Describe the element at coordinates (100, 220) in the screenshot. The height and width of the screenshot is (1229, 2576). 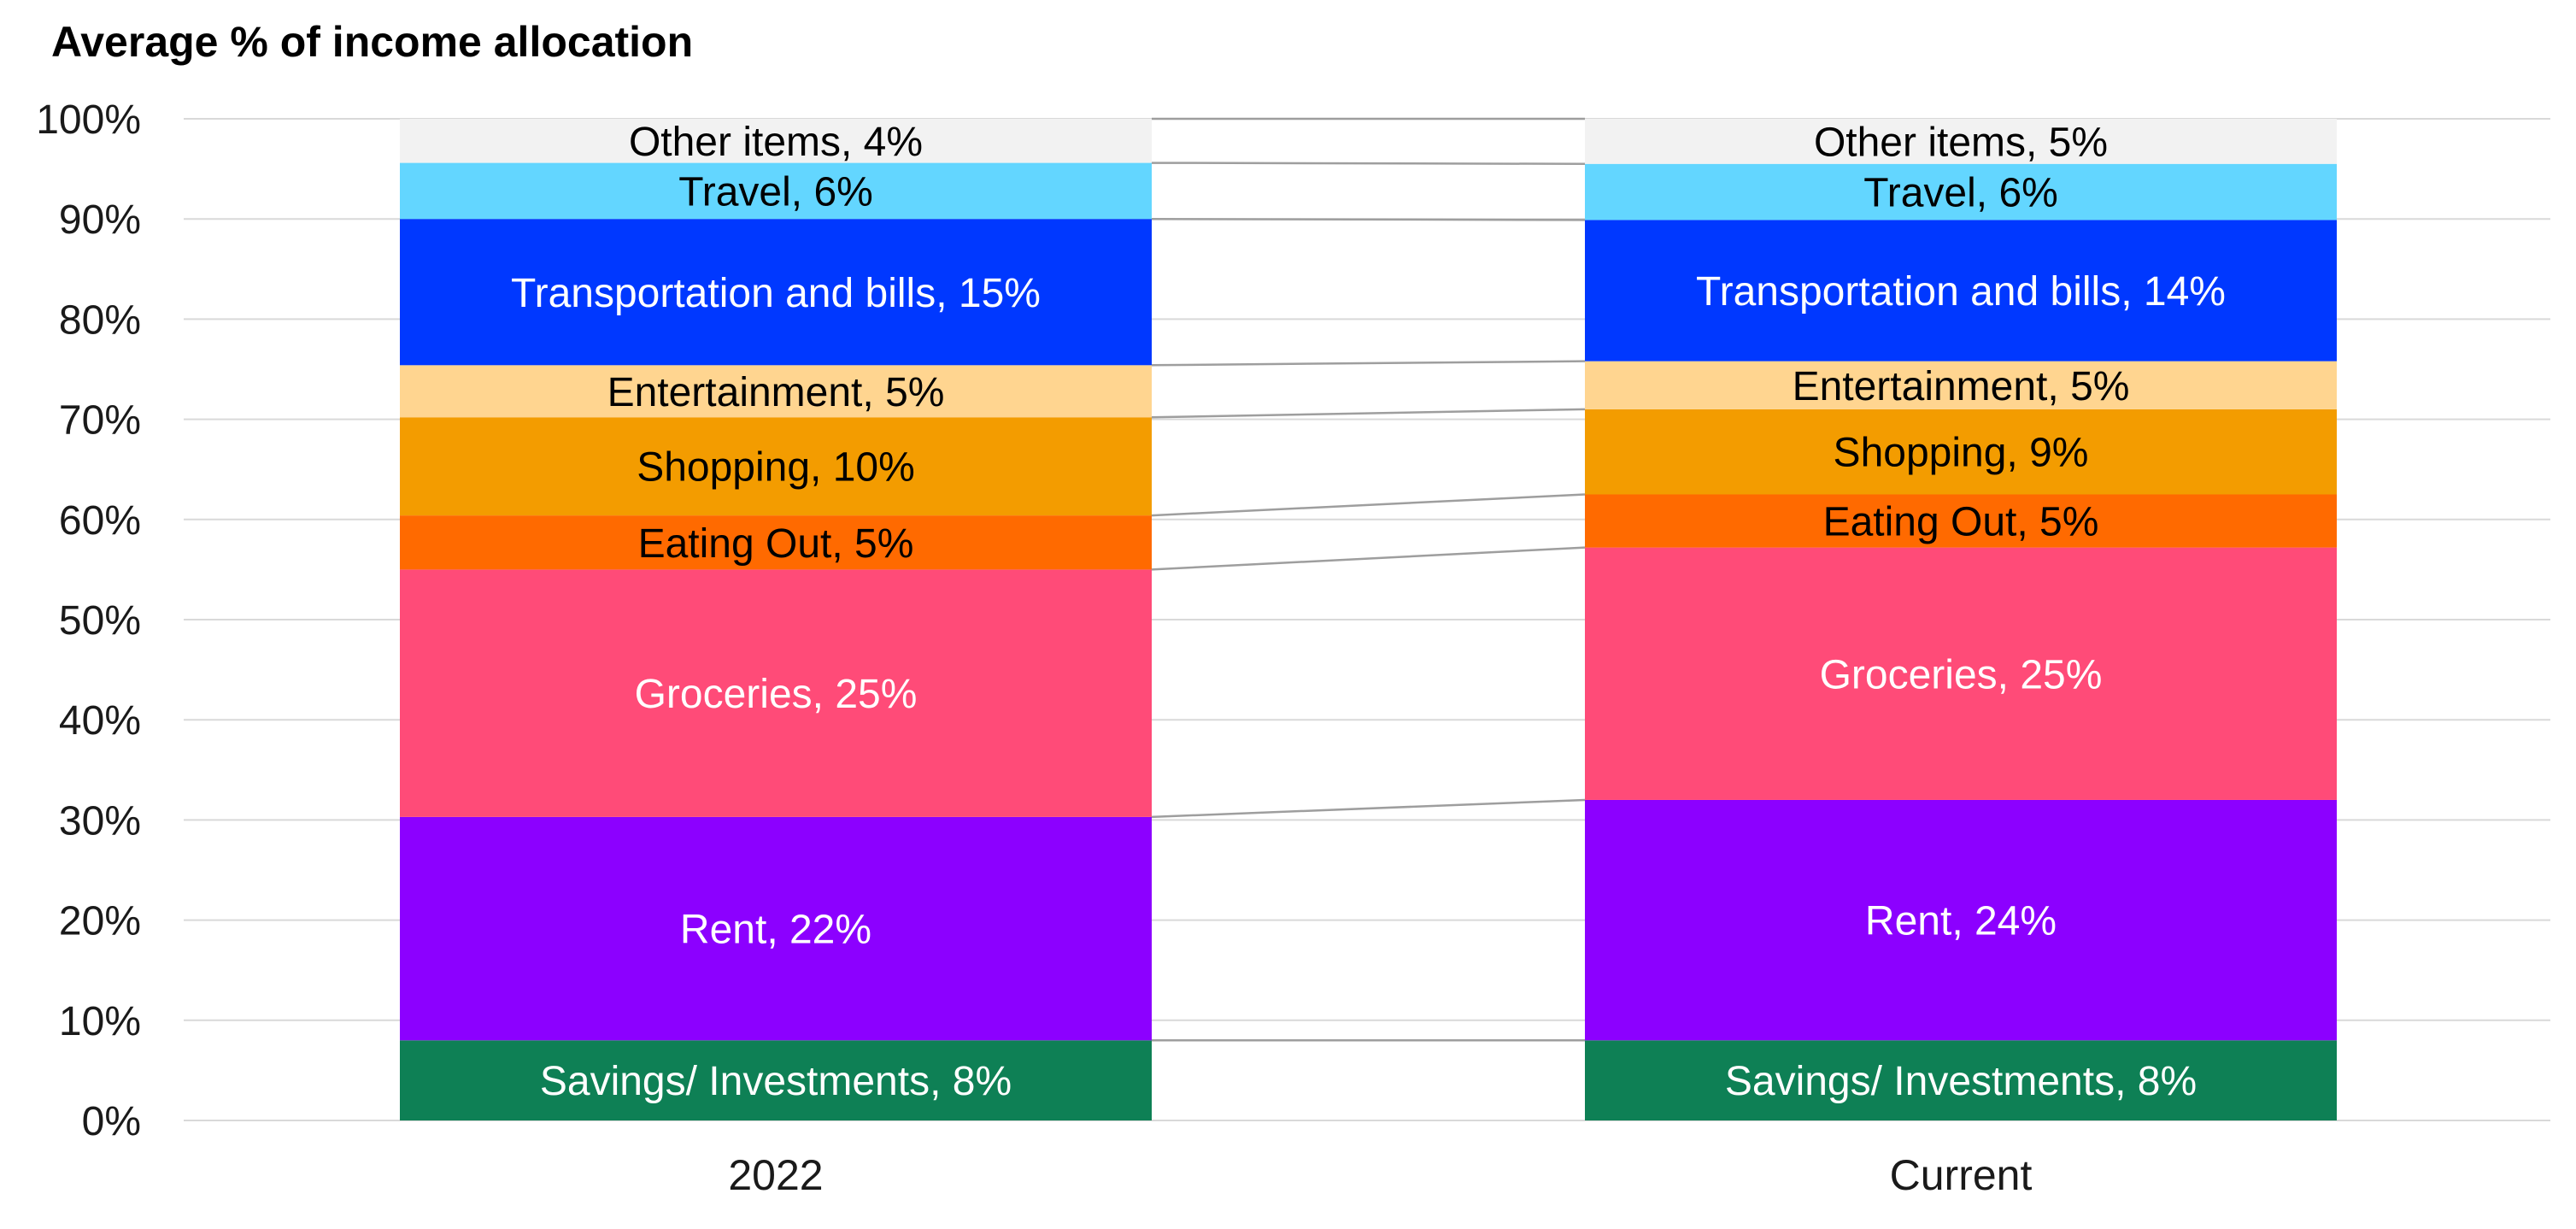
I see `y-tick-label: 90%` at that location.